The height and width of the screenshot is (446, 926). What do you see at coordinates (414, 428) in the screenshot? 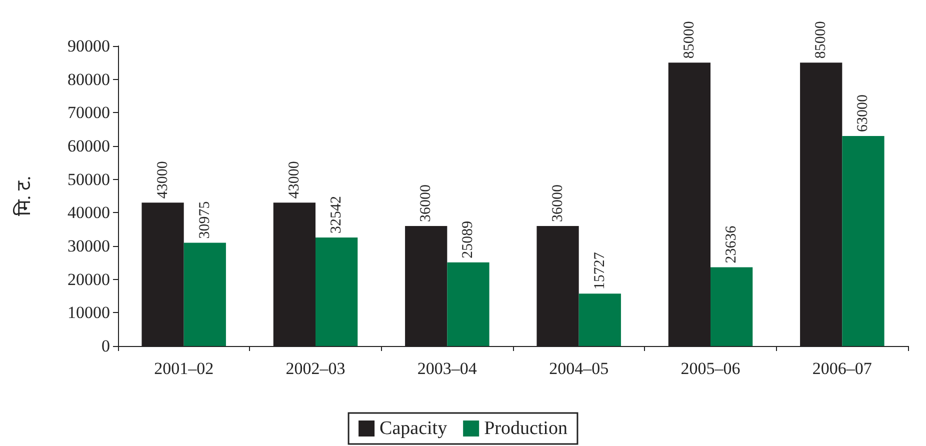
I see `legend-label: Capacity` at bounding box center [414, 428].